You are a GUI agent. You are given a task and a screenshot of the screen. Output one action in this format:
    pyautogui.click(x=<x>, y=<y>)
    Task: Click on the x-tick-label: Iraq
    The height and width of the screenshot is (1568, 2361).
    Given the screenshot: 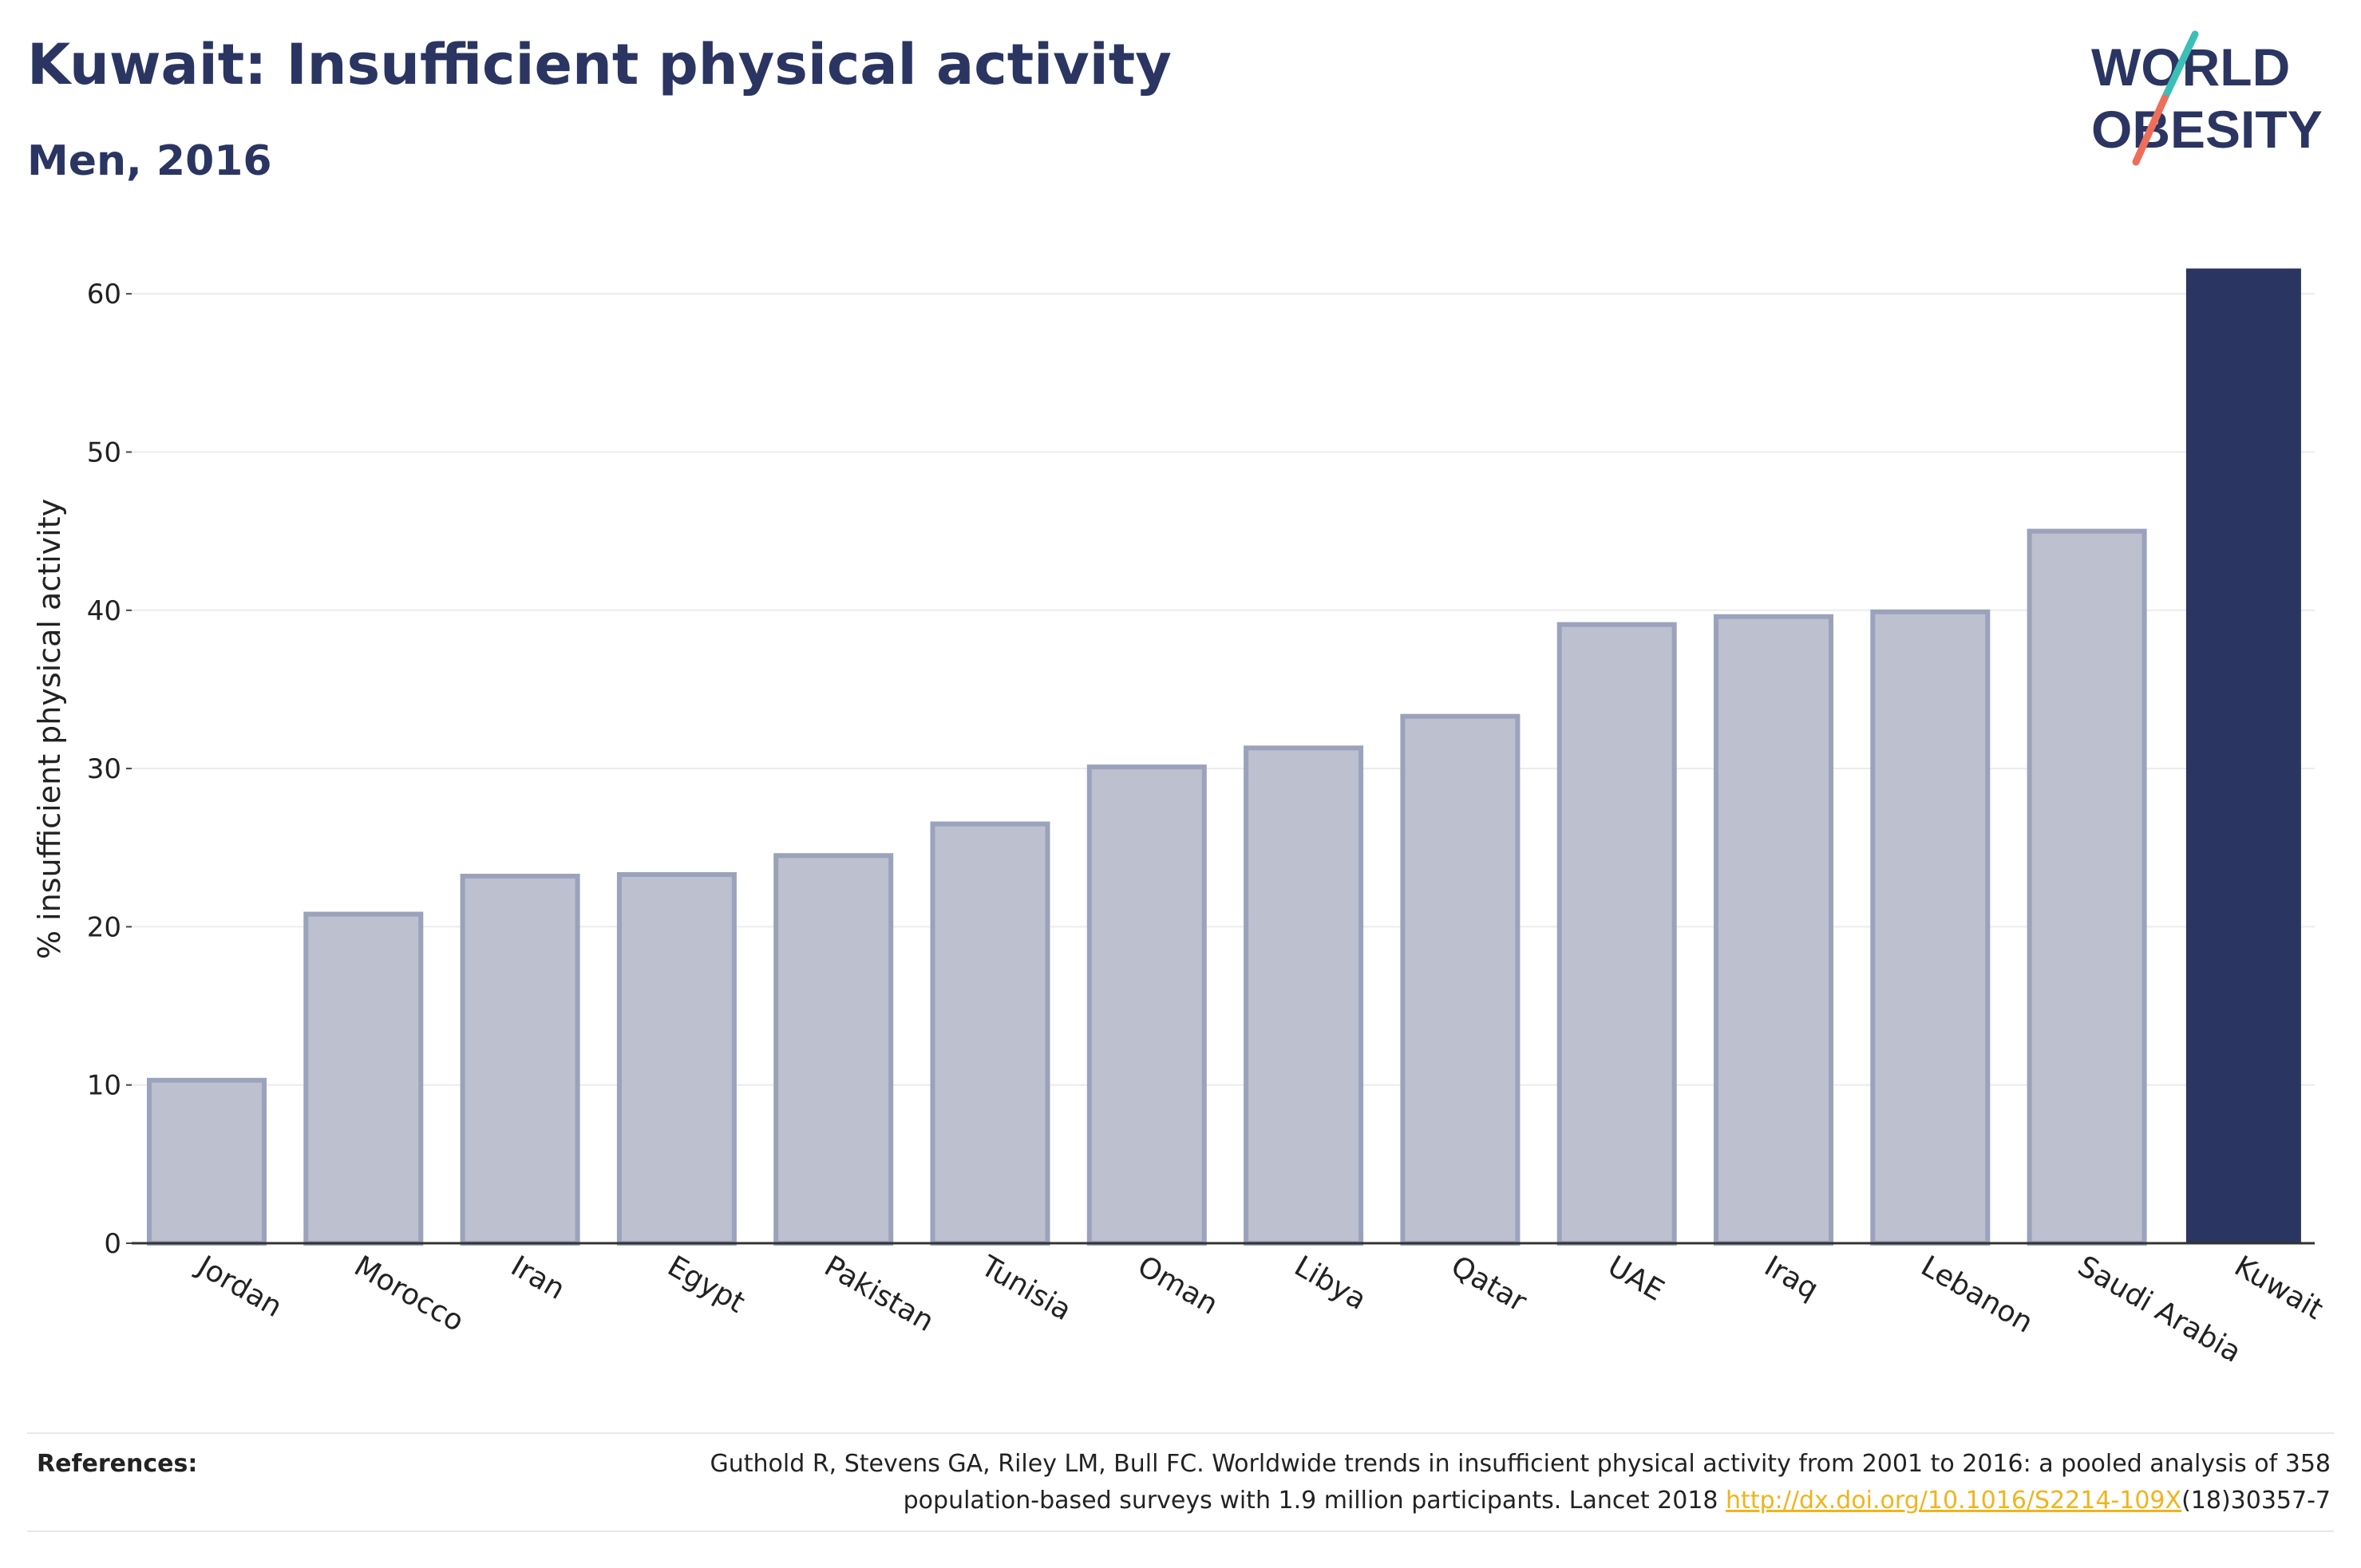 What is the action you would take?
    pyautogui.click(x=1791, y=1278)
    